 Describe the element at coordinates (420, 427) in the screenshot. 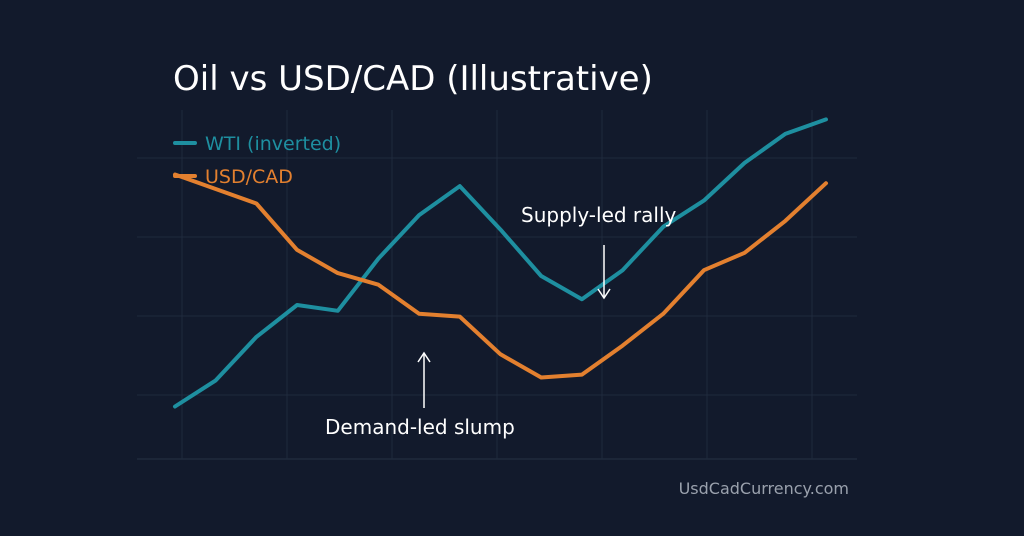

I see `annotation-demand-label: Demand-led slump` at that location.